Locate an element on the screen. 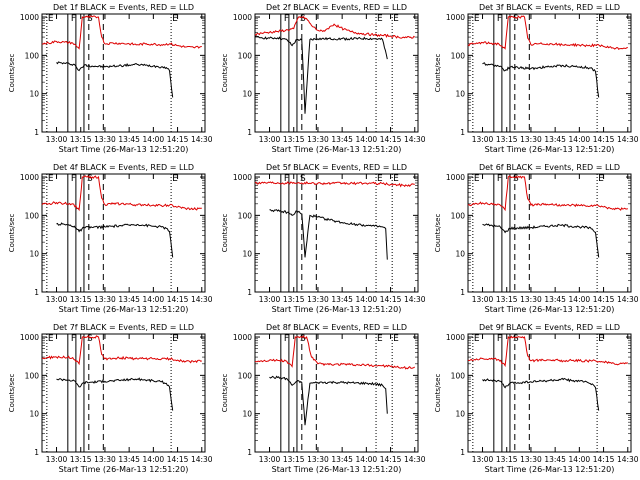  x-tick-label: 13:15 is located at coordinates (507, 459).